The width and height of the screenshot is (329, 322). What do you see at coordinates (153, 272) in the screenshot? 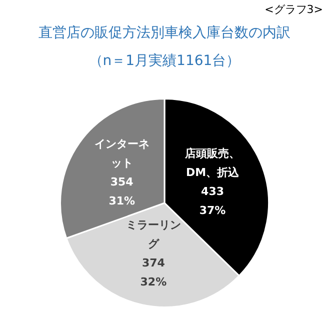
I see `data-label: 374 32%` at bounding box center [153, 272].